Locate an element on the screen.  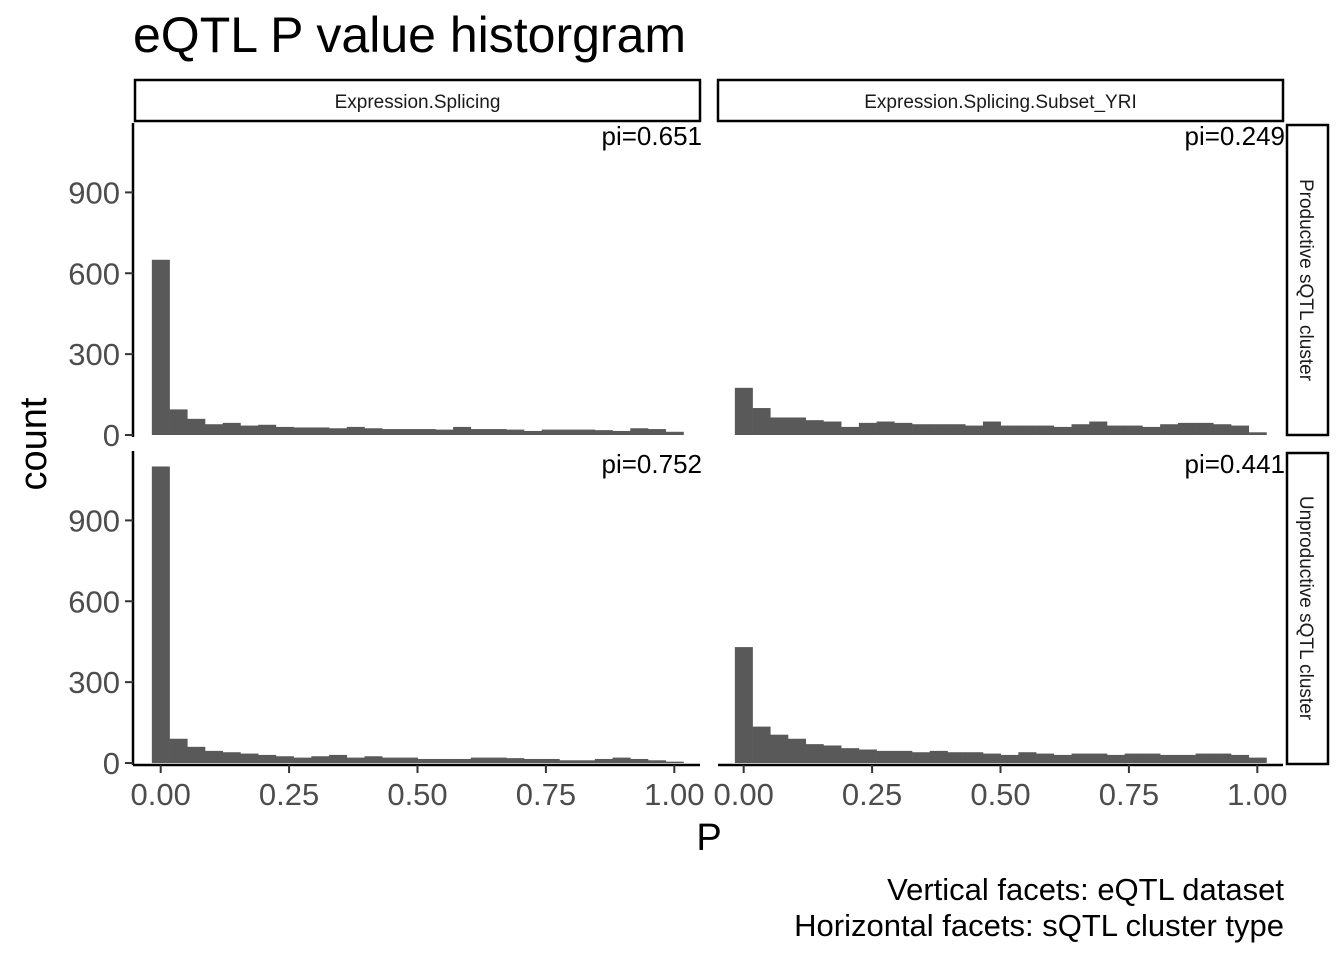
strip-row-1-label: Productive sQTL cluster is located at coordinates (1305, 280).